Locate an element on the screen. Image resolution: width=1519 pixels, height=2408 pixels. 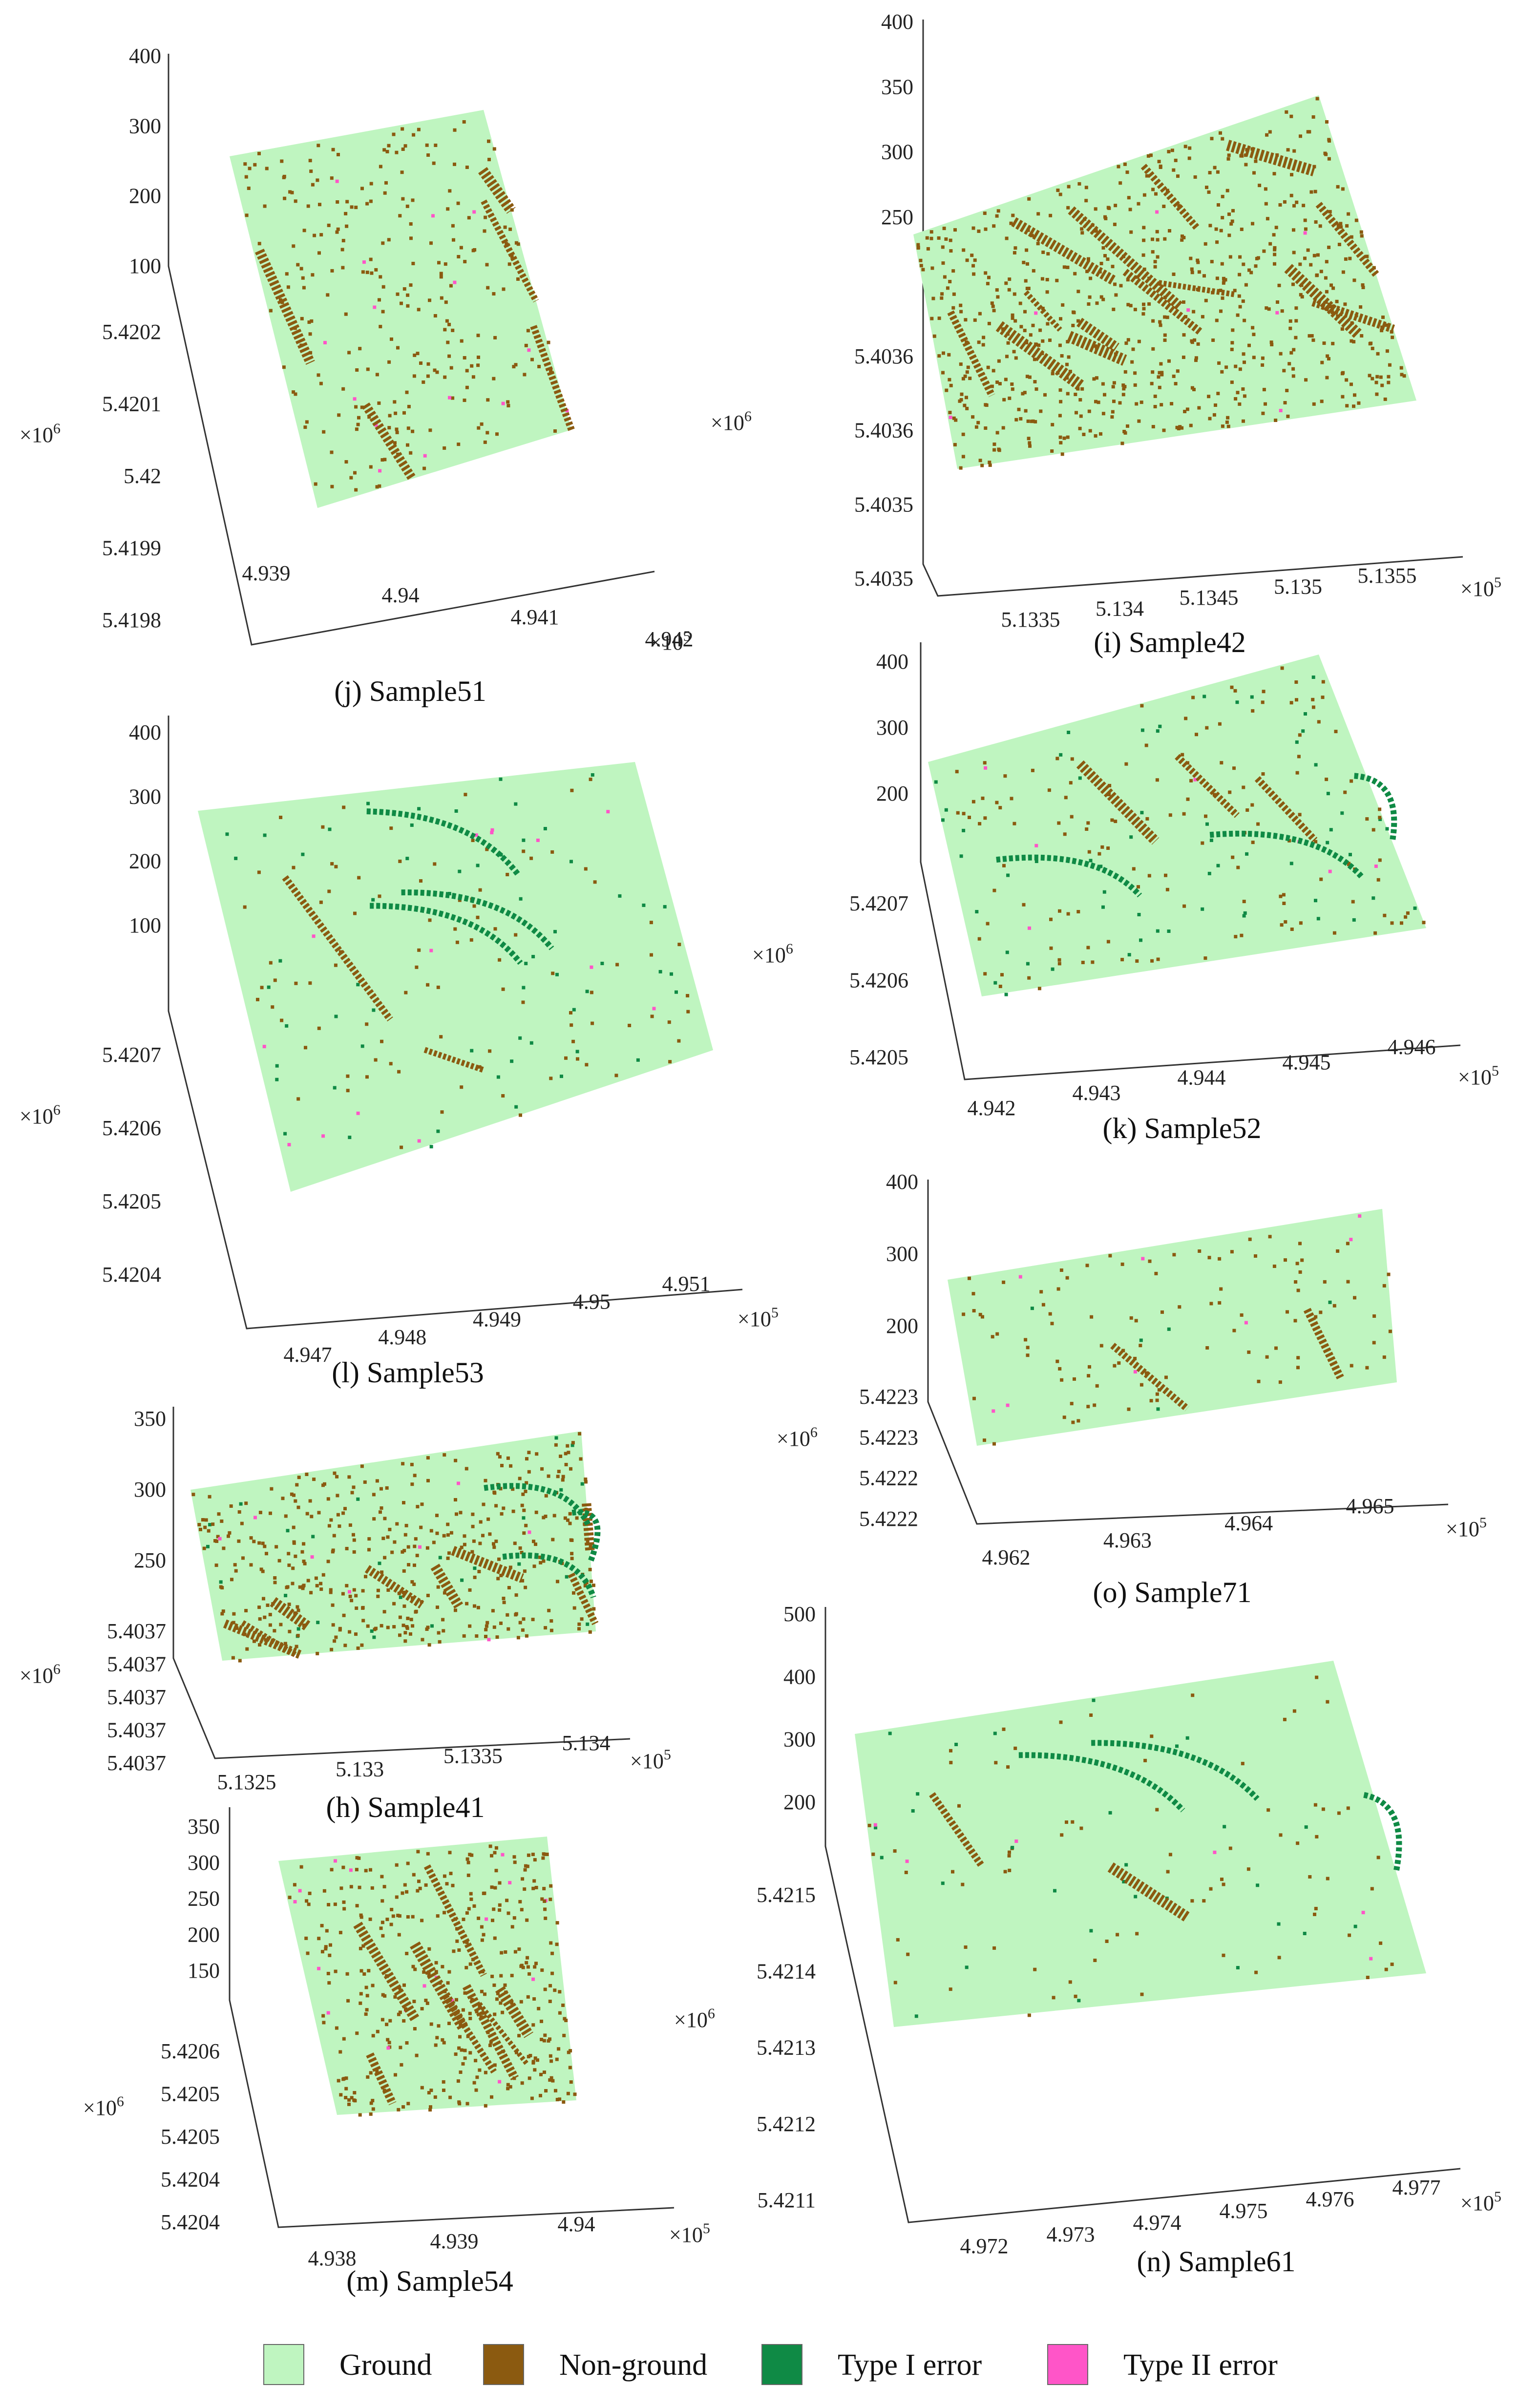
axes-l is located at coordinates (455, 1023).